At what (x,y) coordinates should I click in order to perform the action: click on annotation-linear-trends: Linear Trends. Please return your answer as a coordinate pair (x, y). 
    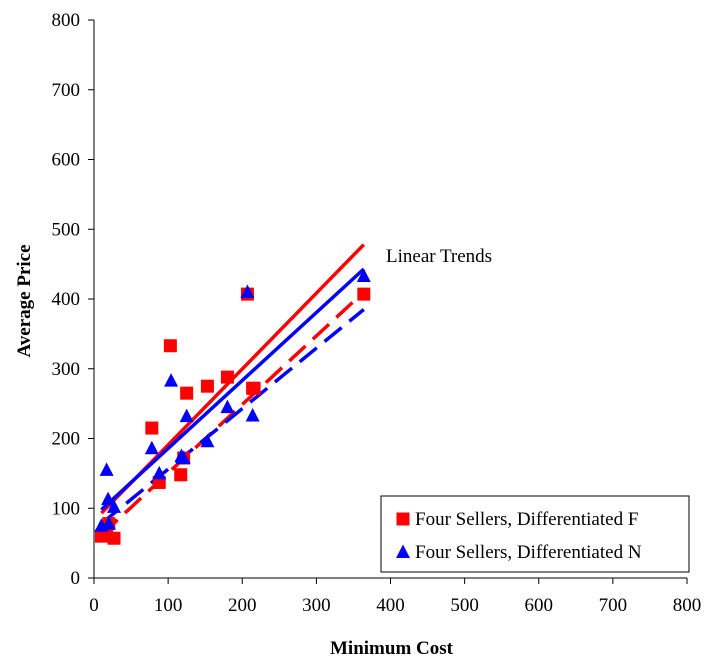
    Looking at the image, I should click on (439, 256).